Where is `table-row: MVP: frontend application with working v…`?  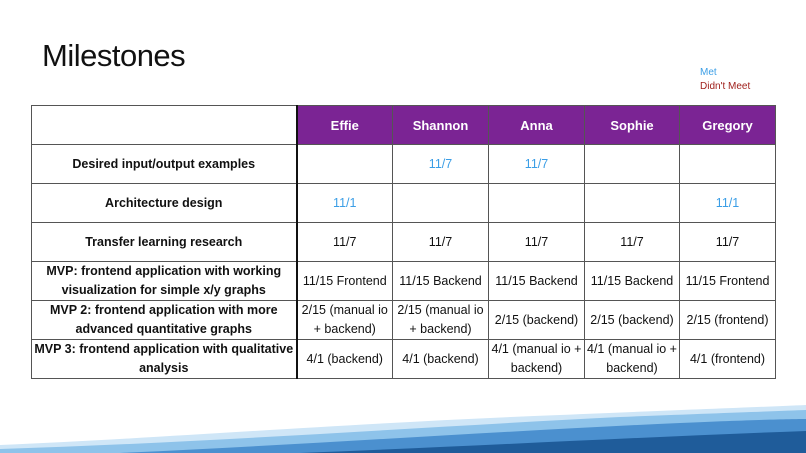 table-row: MVP: frontend application with working v… is located at coordinates (403, 281).